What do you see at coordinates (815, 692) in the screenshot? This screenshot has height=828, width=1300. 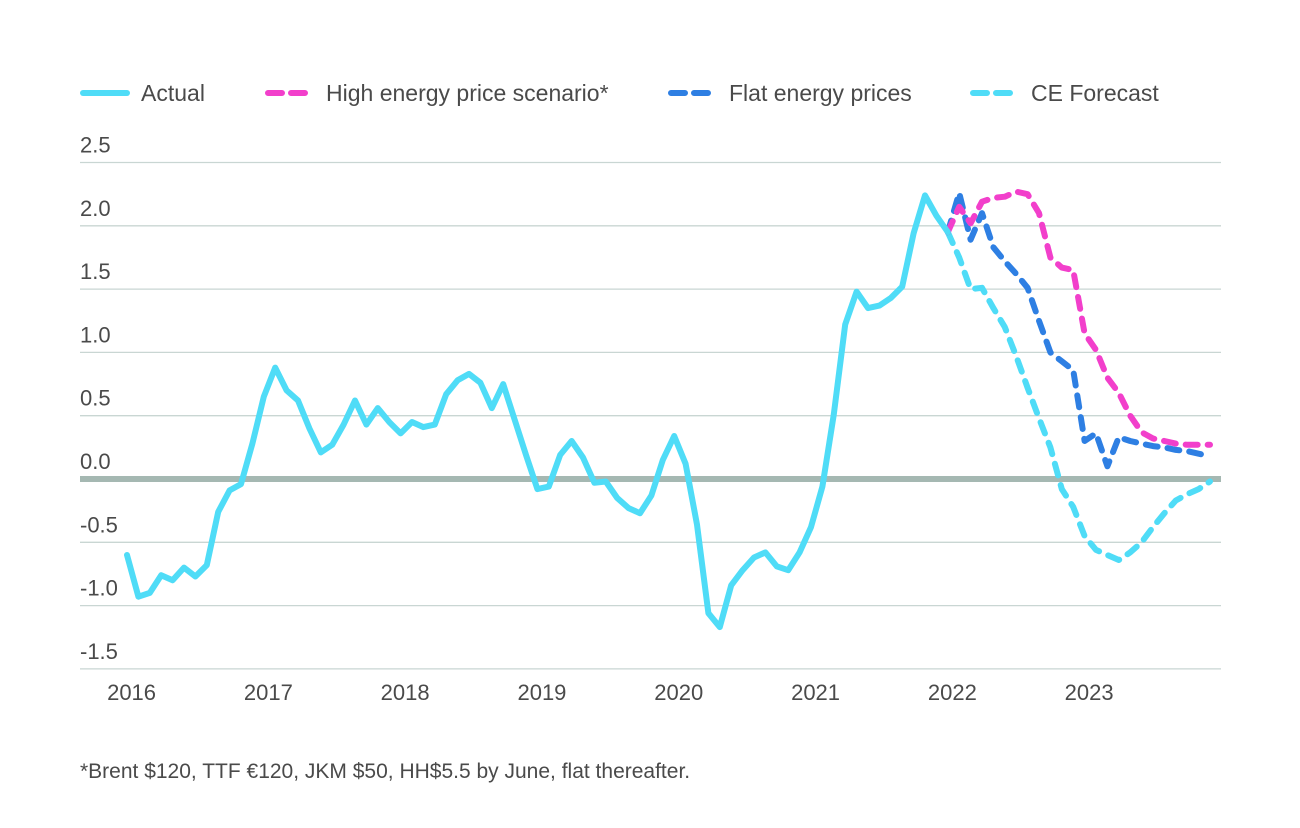 I see `x-tick-label: 2021` at bounding box center [815, 692].